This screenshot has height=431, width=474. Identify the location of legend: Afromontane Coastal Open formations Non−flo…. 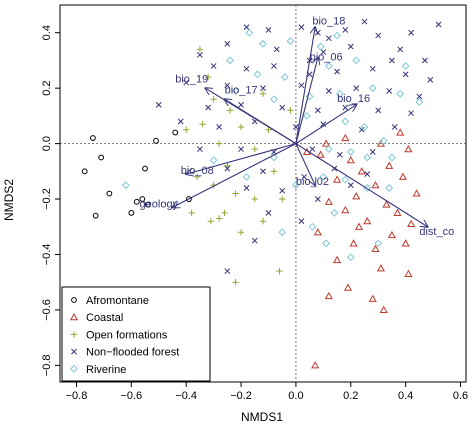
(136, 334).